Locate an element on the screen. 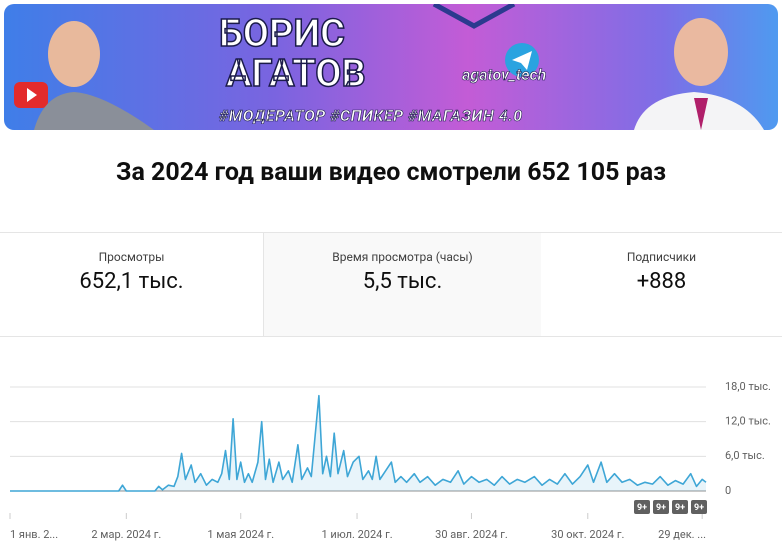 This screenshot has height=547, width=782. metric-value: 5,5 тыс. is located at coordinates (402, 281).